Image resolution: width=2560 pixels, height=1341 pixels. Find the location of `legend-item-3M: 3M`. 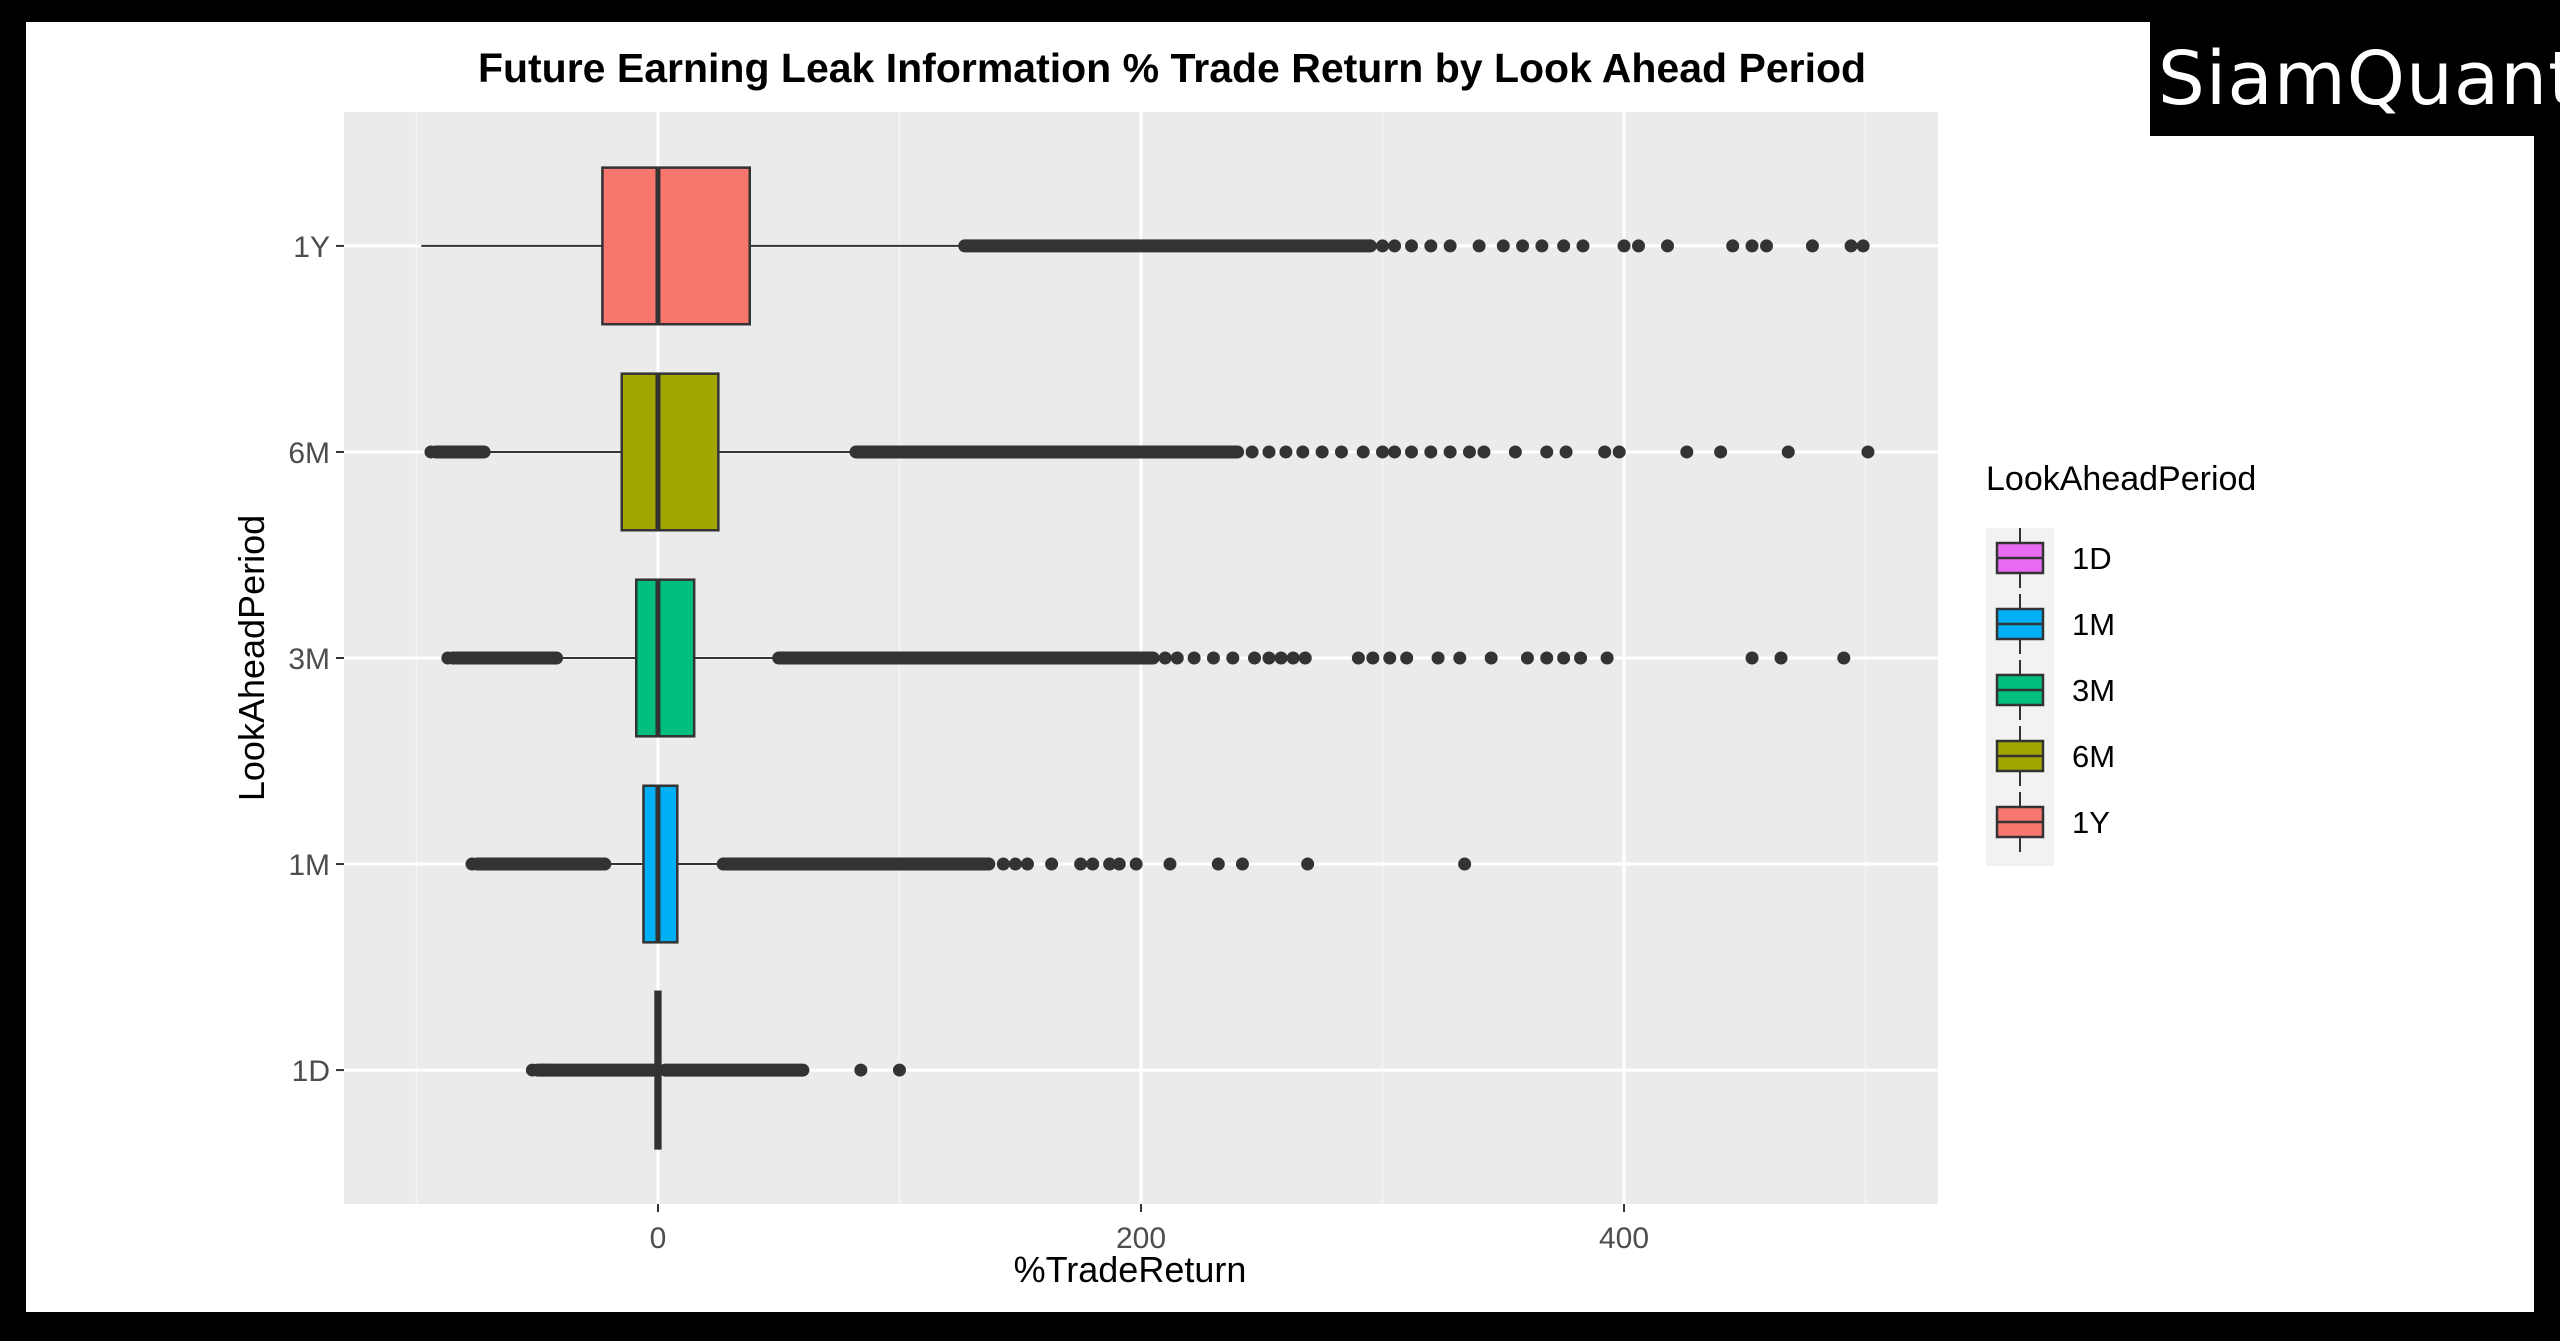

legend-item-3M: 3M is located at coordinates (2055, 690).